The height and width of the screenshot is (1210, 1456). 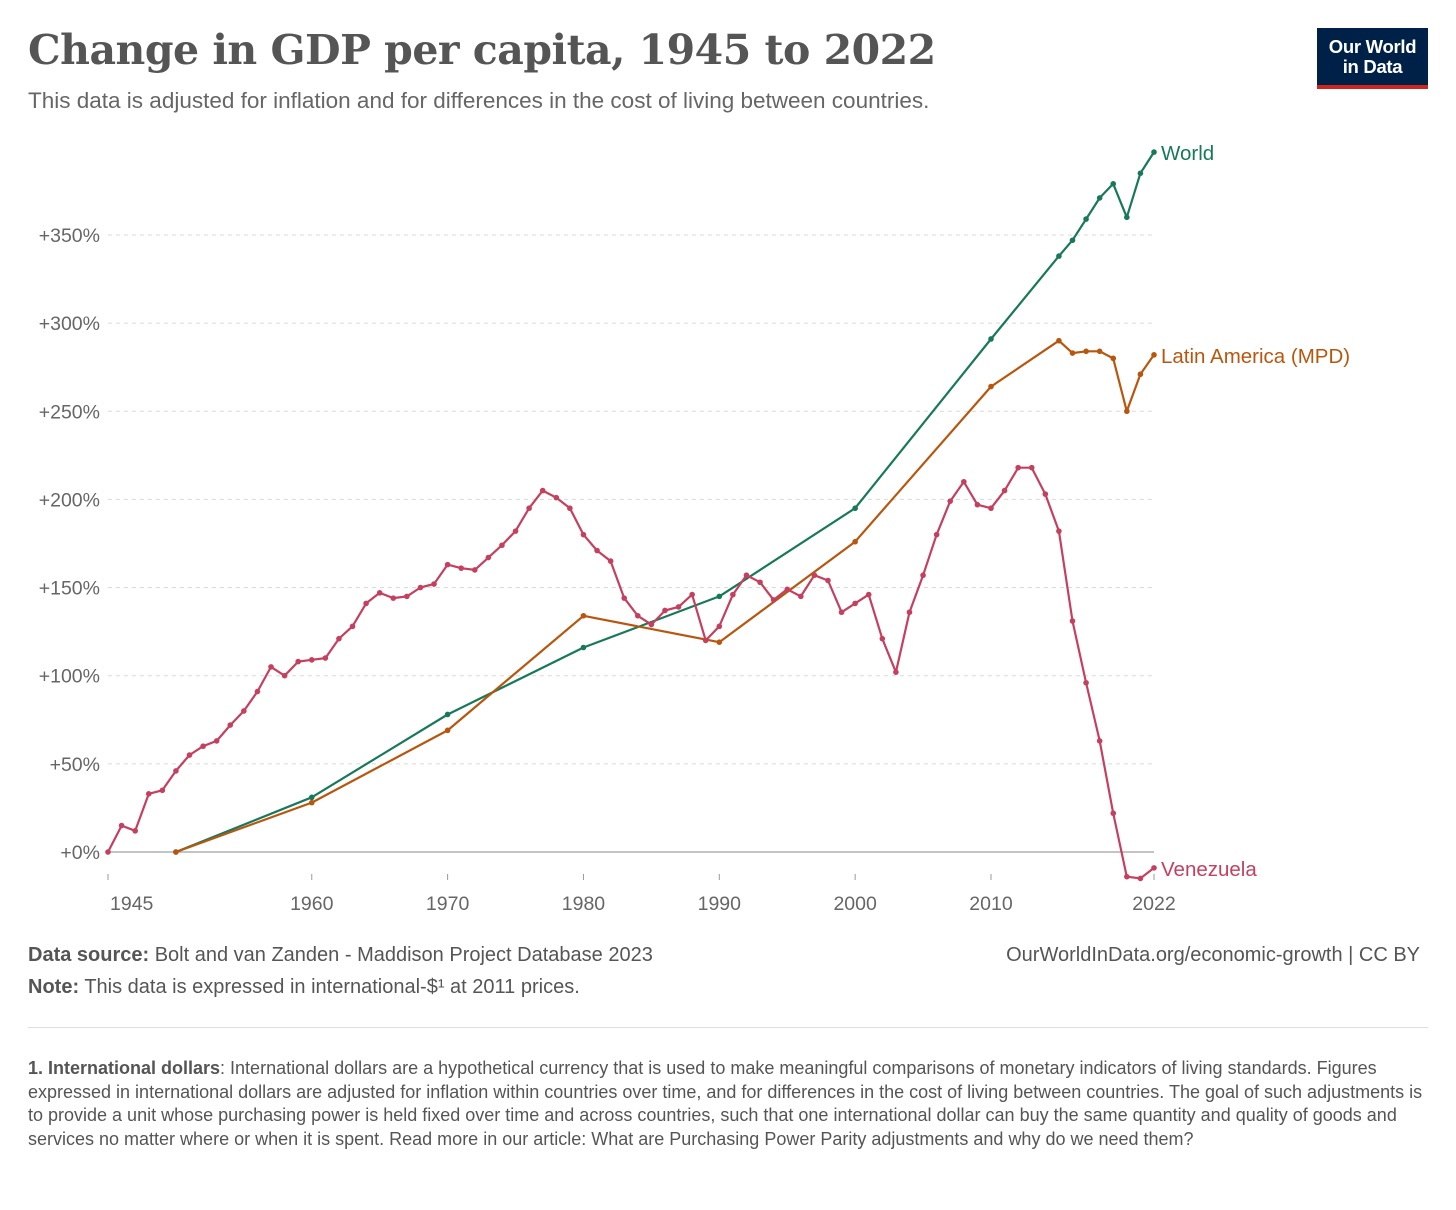 What do you see at coordinates (1255, 511) in the screenshot?
I see `series-labels: World Latin America (MPD) Venezuela` at bounding box center [1255, 511].